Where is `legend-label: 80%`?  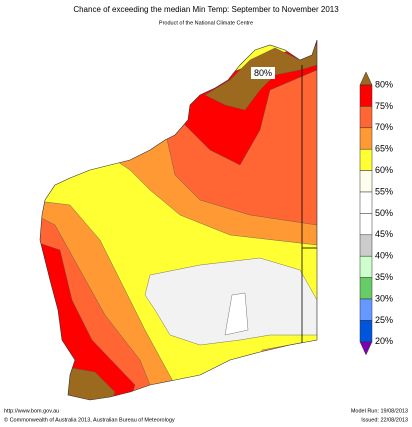 legend-label: 80% is located at coordinates (384, 84).